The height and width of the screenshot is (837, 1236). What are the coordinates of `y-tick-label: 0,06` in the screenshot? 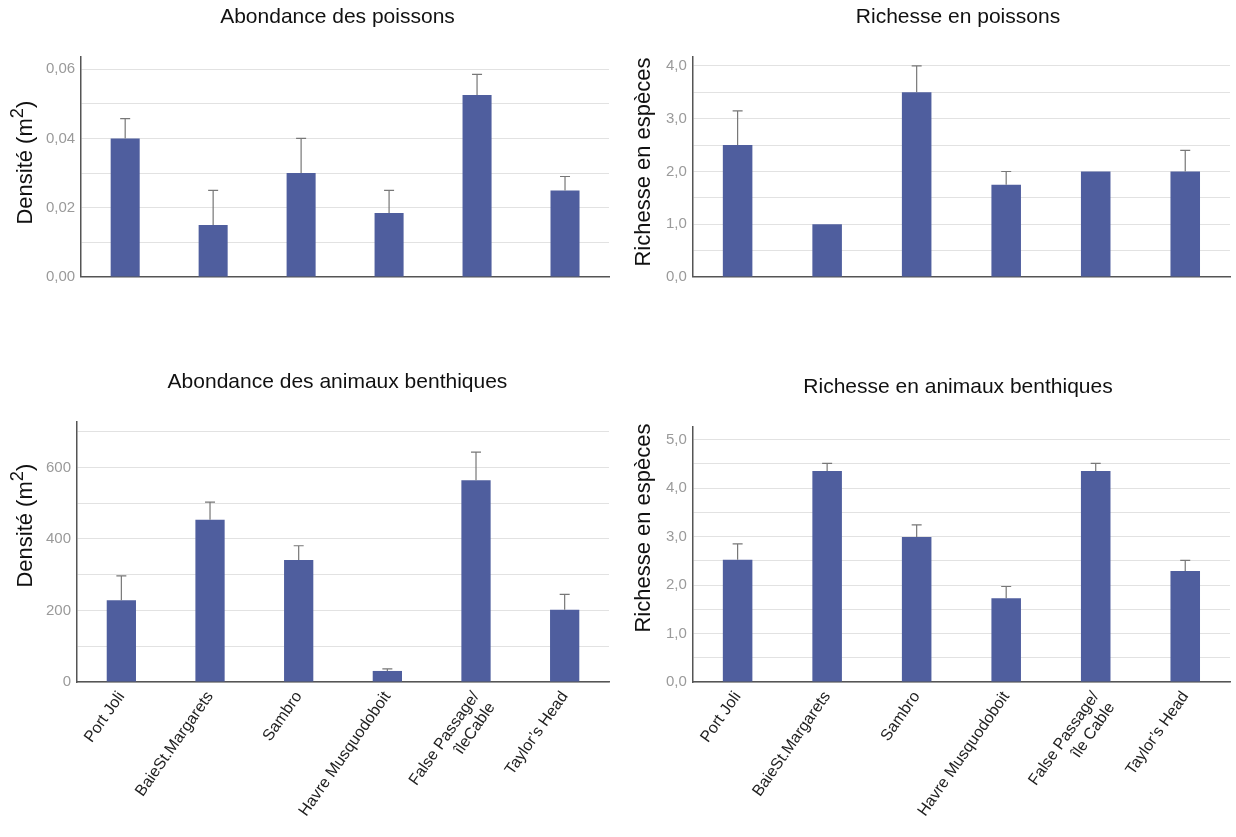 It's located at (60, 68).